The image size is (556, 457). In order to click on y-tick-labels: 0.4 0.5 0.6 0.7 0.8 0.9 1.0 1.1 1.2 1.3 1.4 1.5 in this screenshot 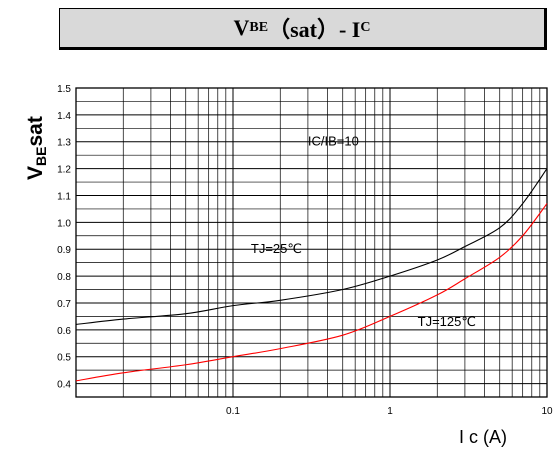, I will do `click(64, 237)`.